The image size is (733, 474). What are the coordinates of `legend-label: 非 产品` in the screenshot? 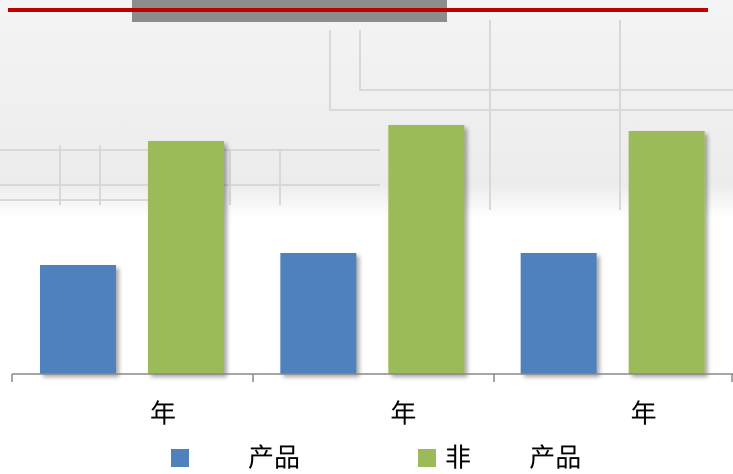 It's located at (513, 459).